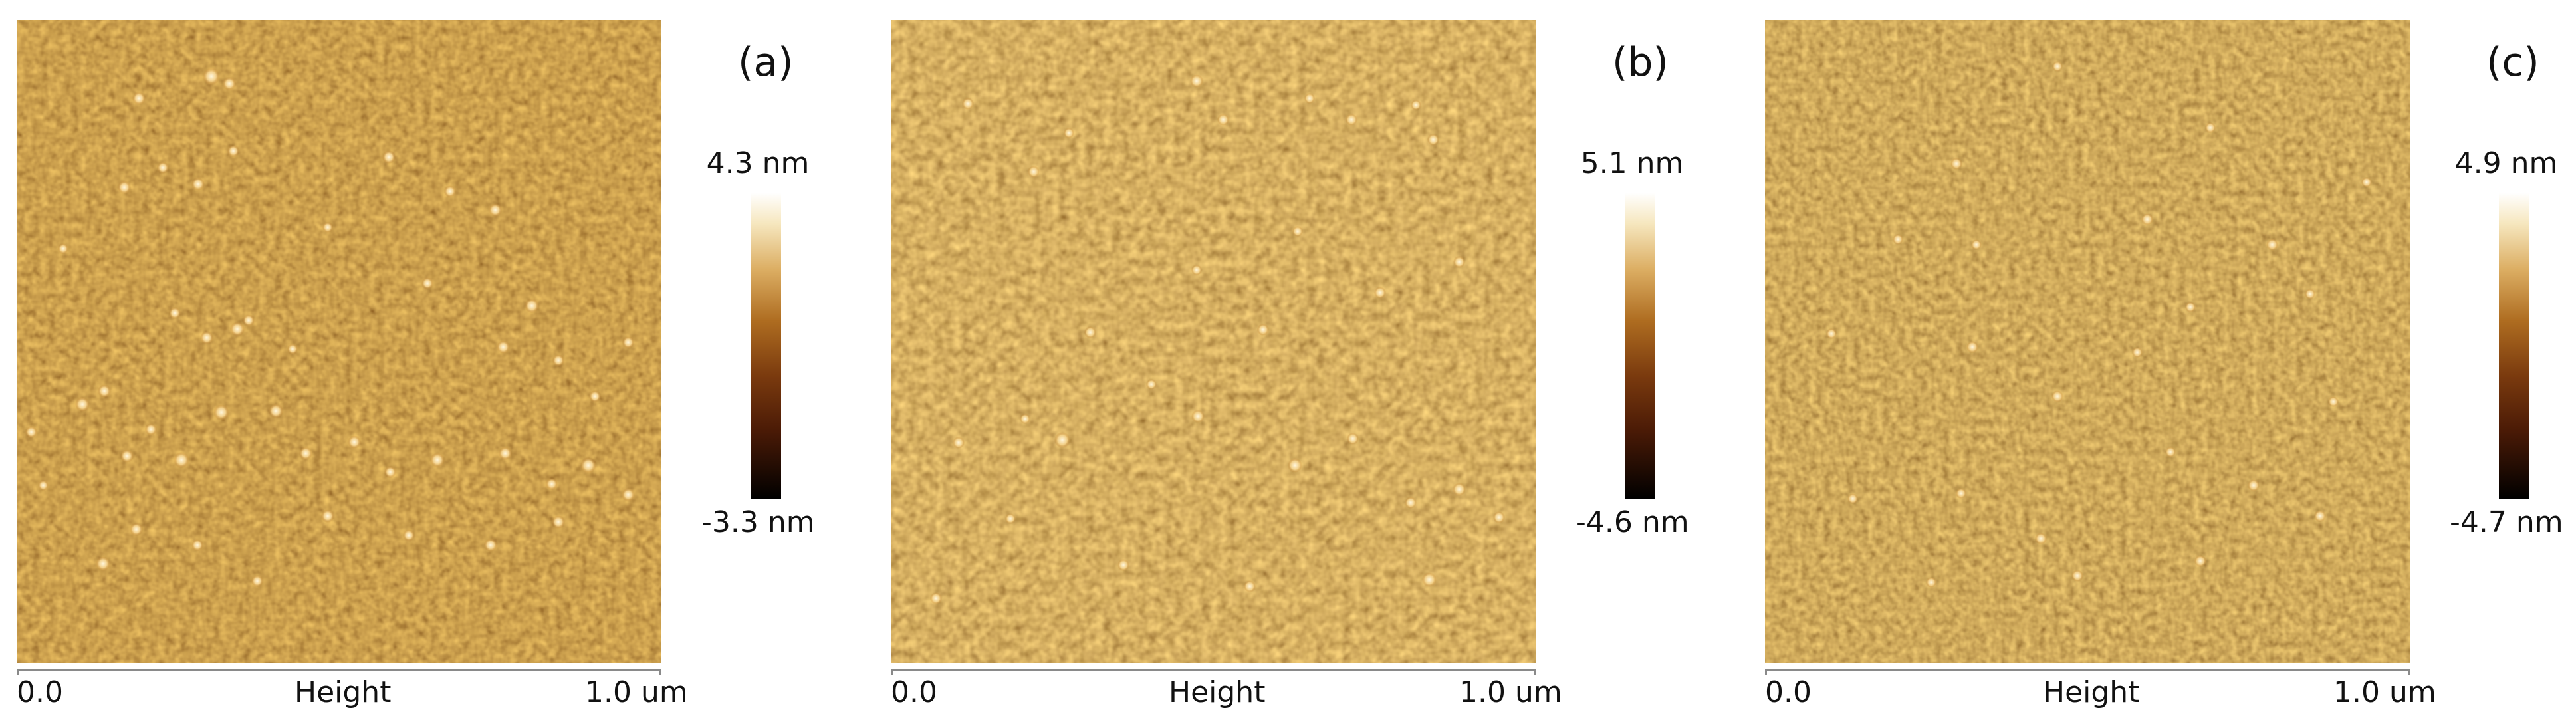 This screenshot has width=2576, height=722. Describe the element at coordinates (2506, 163) in the screenshot. I see `scale-max-c: 4.9 nm` at that location.